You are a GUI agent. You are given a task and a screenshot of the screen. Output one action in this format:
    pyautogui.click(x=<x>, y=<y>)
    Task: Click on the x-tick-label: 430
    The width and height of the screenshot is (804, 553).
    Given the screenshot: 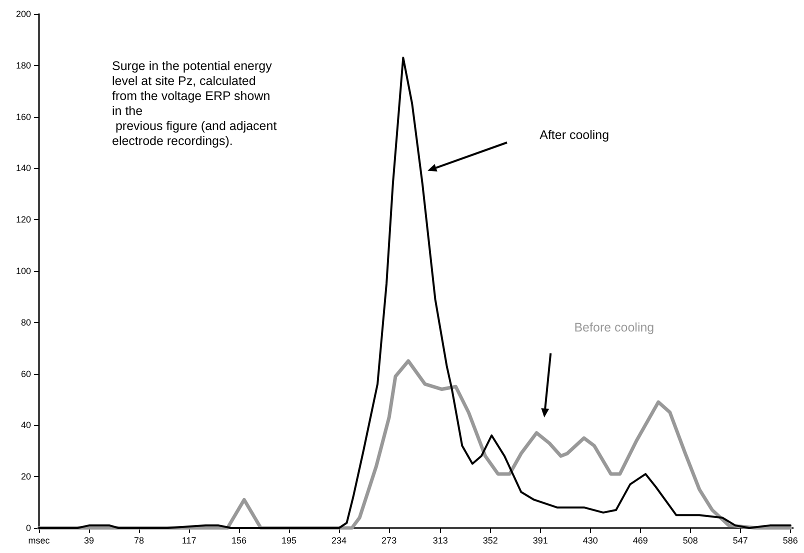 What is the action you would take?
    pyautogui.click(x=590, y=541)
    